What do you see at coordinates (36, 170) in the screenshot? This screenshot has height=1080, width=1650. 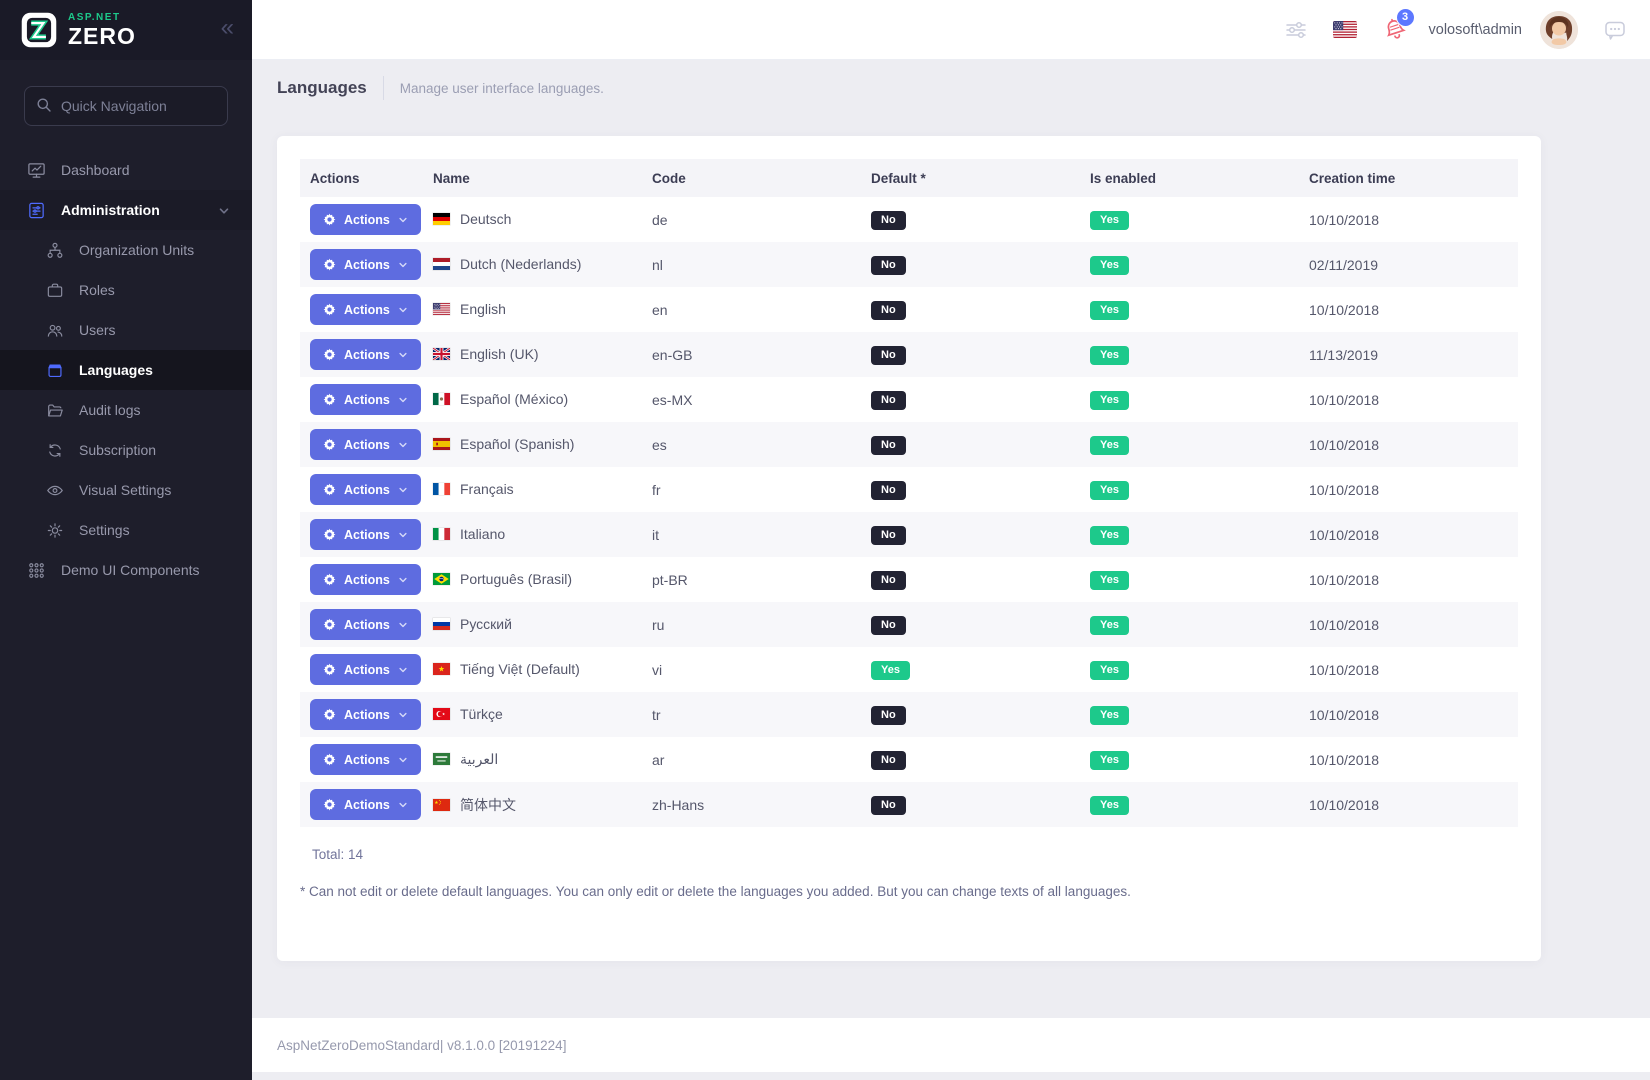 I see `dashboard-icon` at bounding box center [36, 170].